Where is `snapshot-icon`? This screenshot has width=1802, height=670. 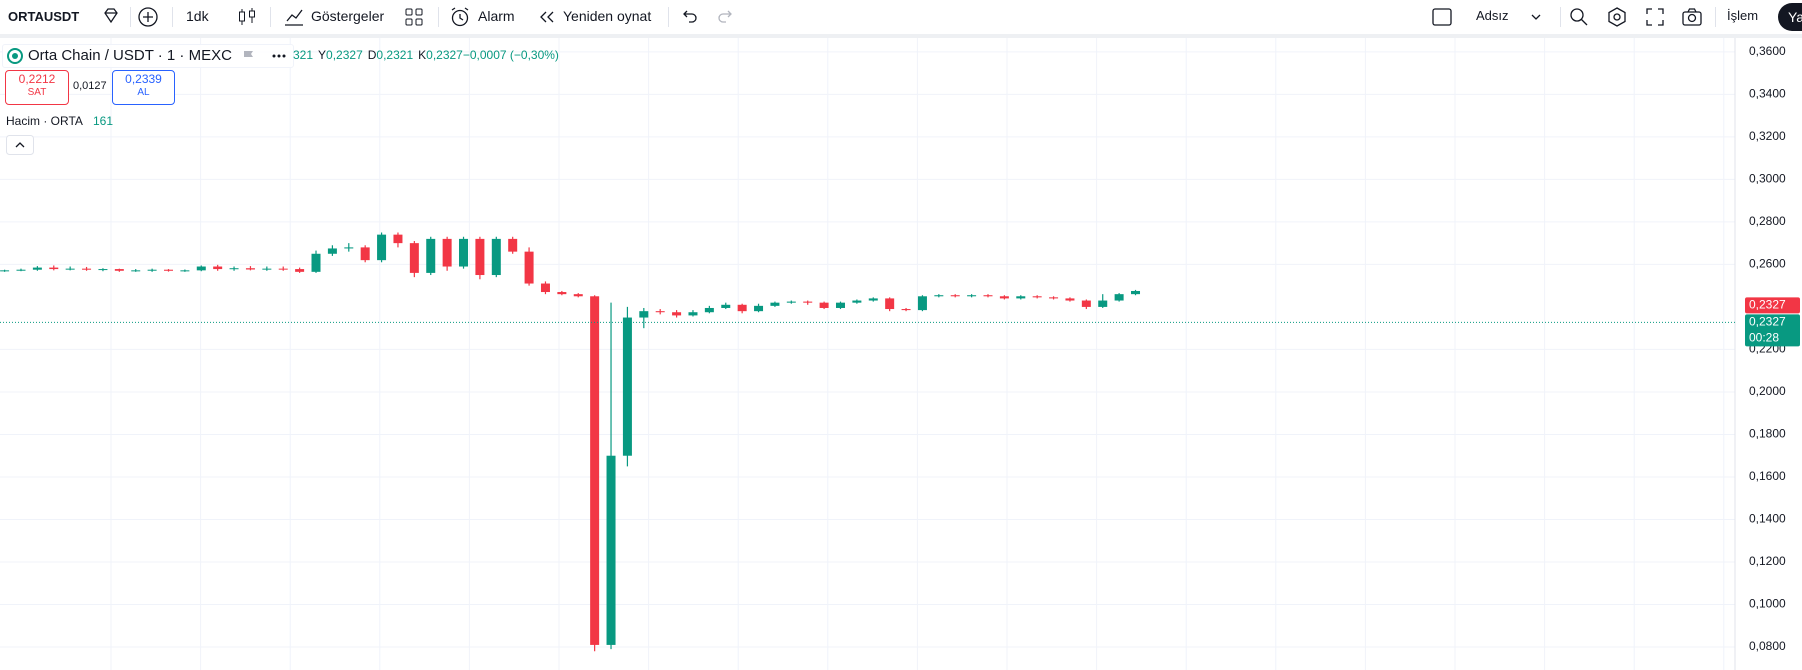
snapshot-icon is located at coordinates (1692, 17).